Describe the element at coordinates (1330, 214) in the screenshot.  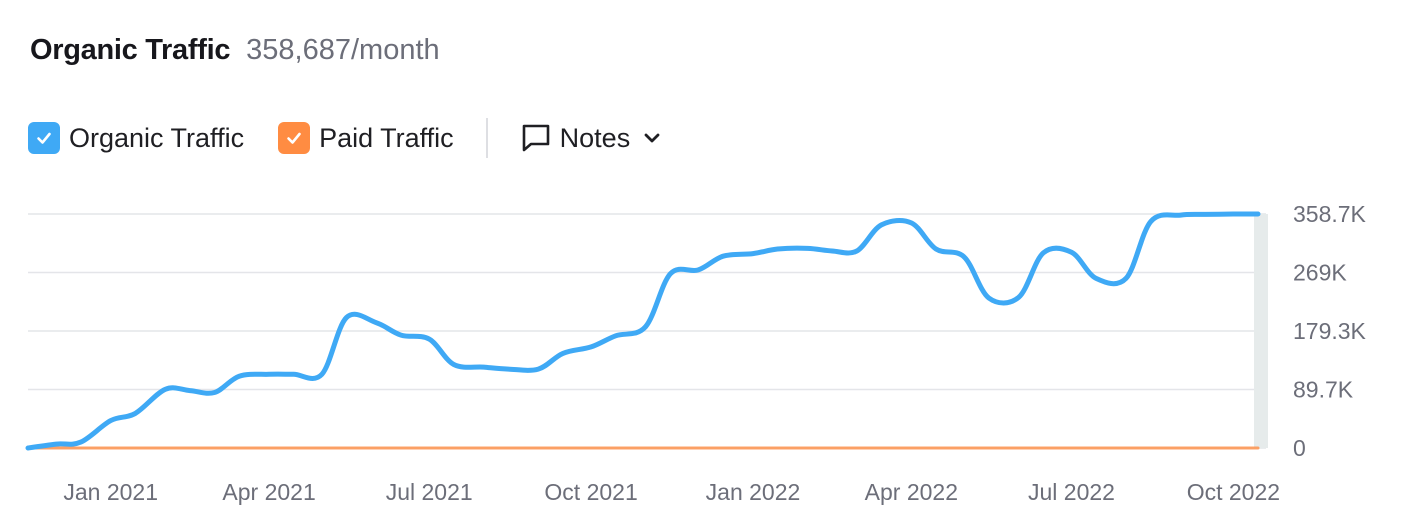
I see `y-tick-label: 358.7K` at that location.